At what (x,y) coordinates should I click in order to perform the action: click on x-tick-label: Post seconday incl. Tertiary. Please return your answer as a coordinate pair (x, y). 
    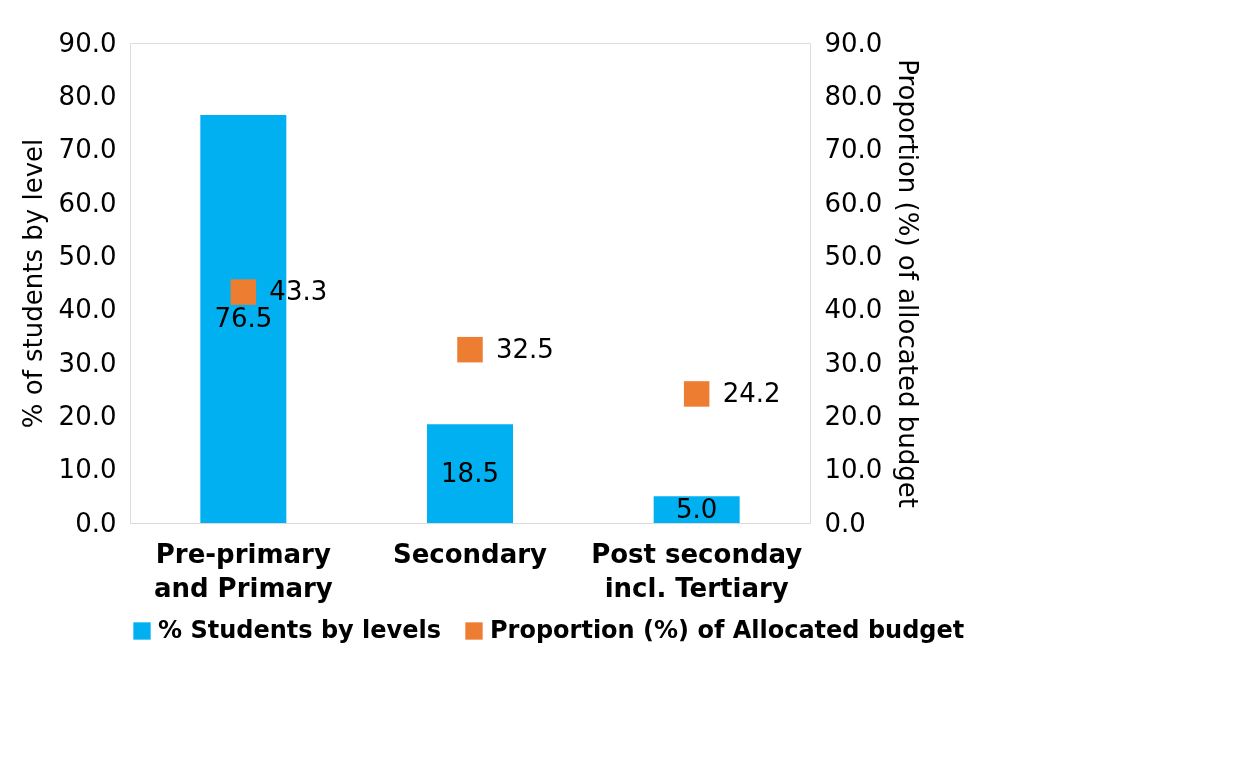
    Looking at the image, I should click on (697, 570).